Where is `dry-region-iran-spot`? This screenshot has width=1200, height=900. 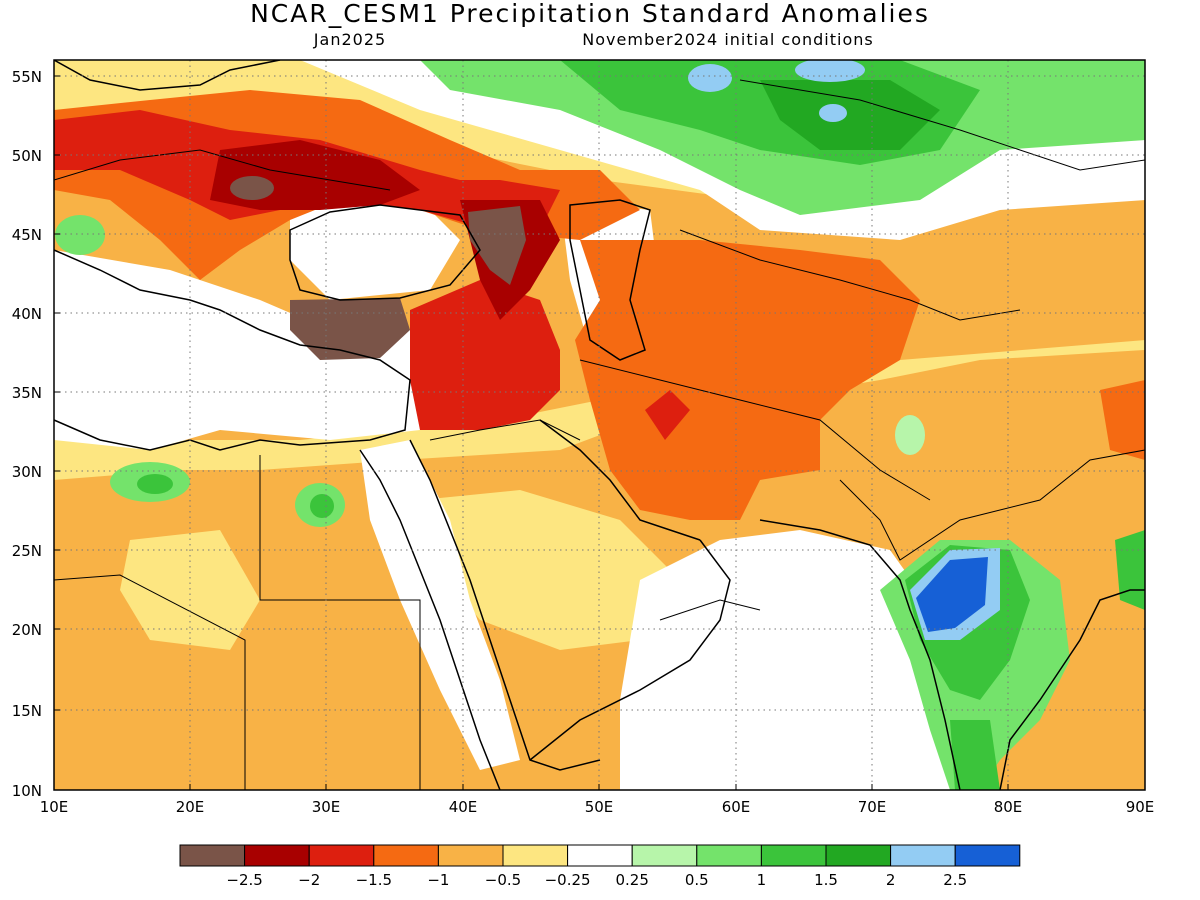 dry-region-iran-spot is located at coordinates (667, 415).